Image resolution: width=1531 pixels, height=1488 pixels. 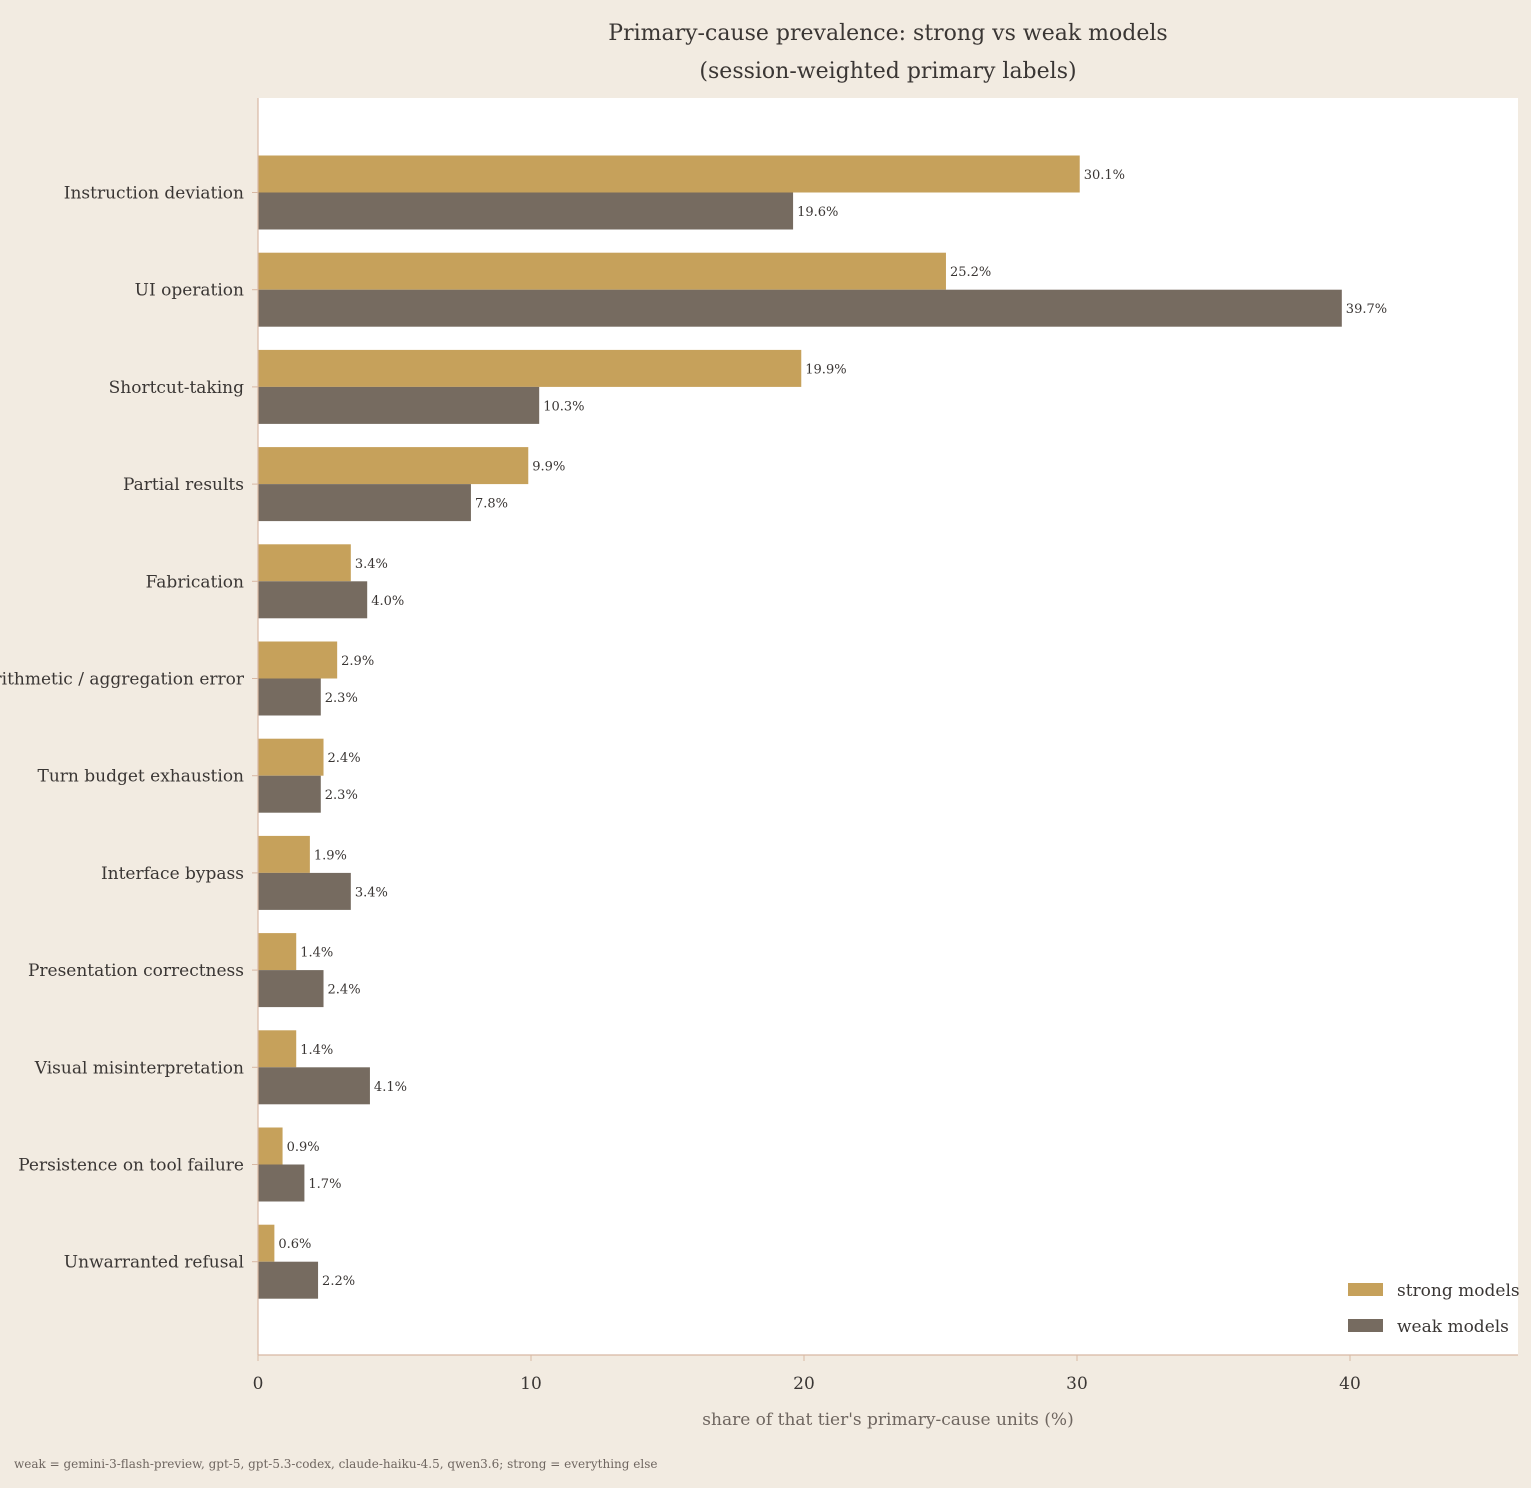 What do you see at coordinates (189, 291) in the screenshot?
I see `y-tick-label: UI operation` at bounding box center [189, 291].